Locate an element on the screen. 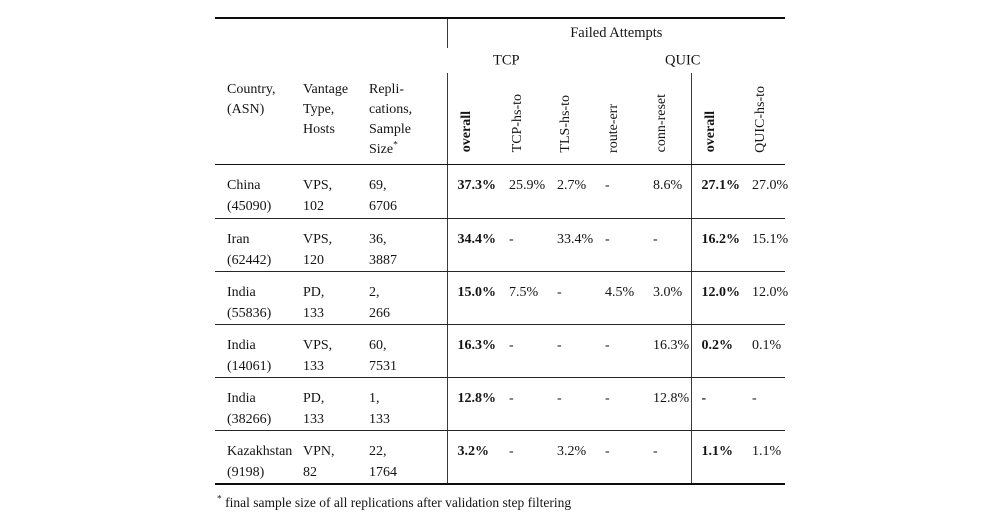 The image size is (1000, 515). vantage-header-line: Hosts is located at coordinates (319, 129).